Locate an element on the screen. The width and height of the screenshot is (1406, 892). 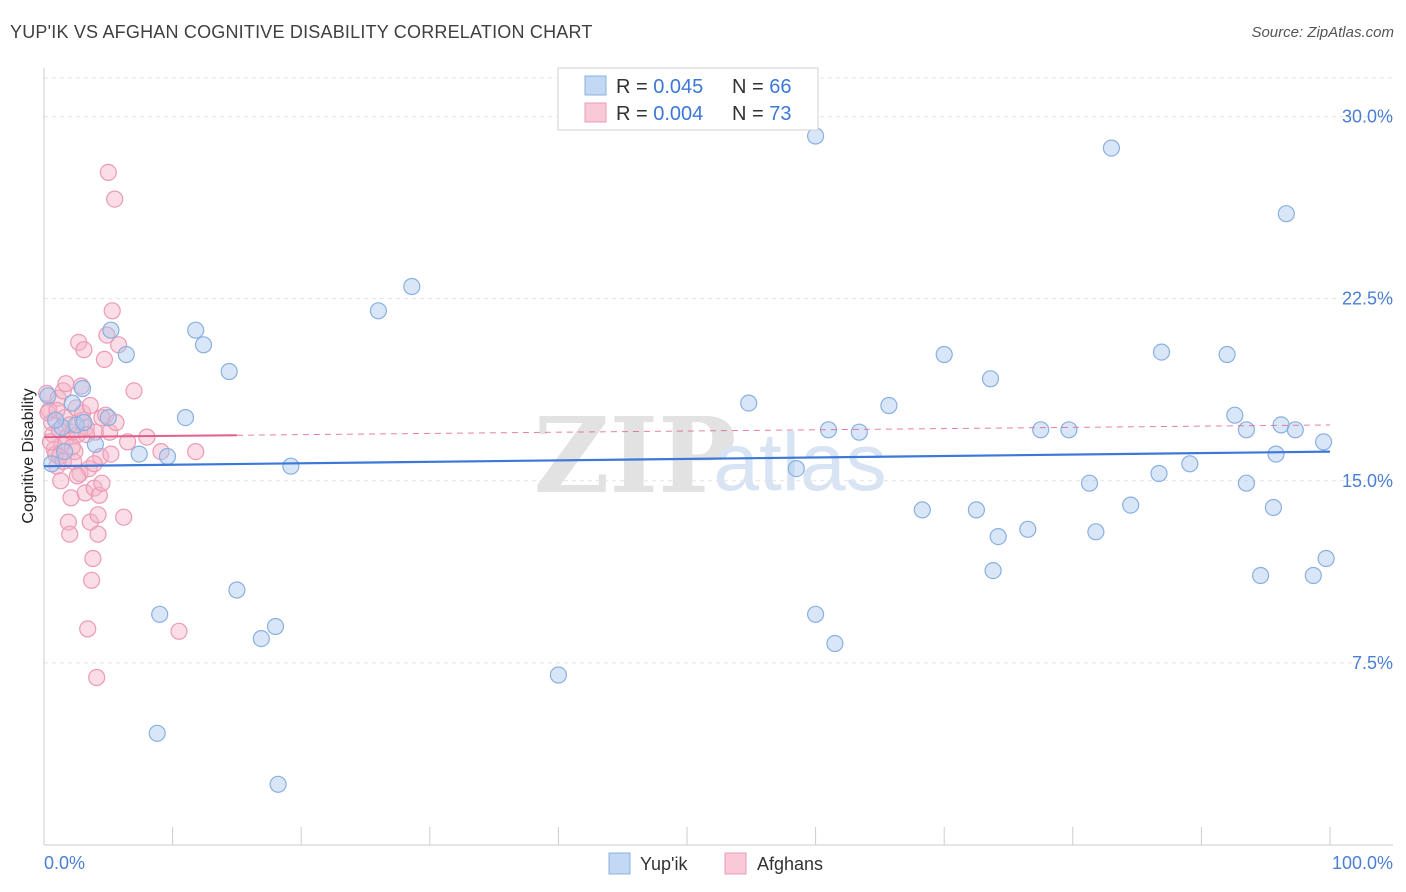
x-tick-labels: 0.0% 100.0% is located at coordinates (718, 863).